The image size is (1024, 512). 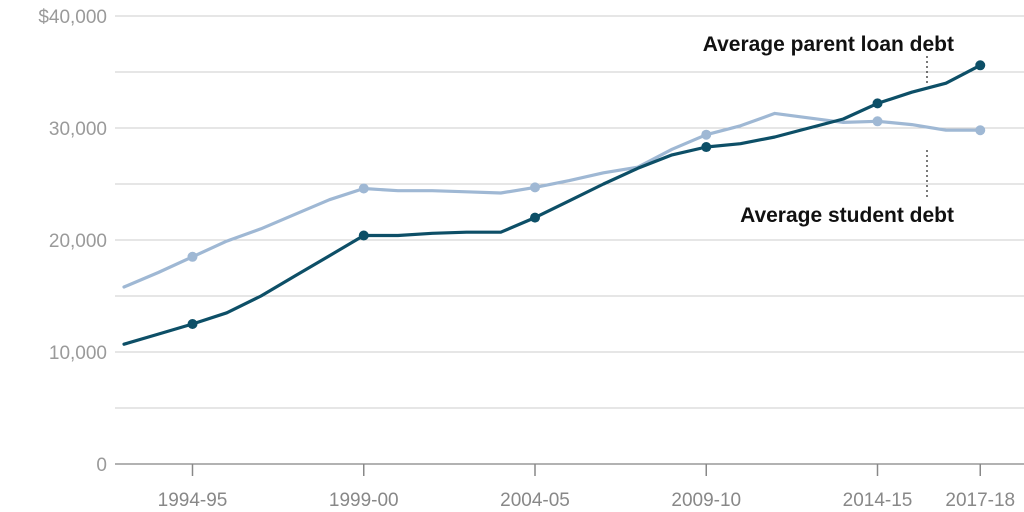 What do you see at coordinates (980, 500) in the screenshot?
I see `x-tick-label: 2017-18` at bounding box center [980, 500].